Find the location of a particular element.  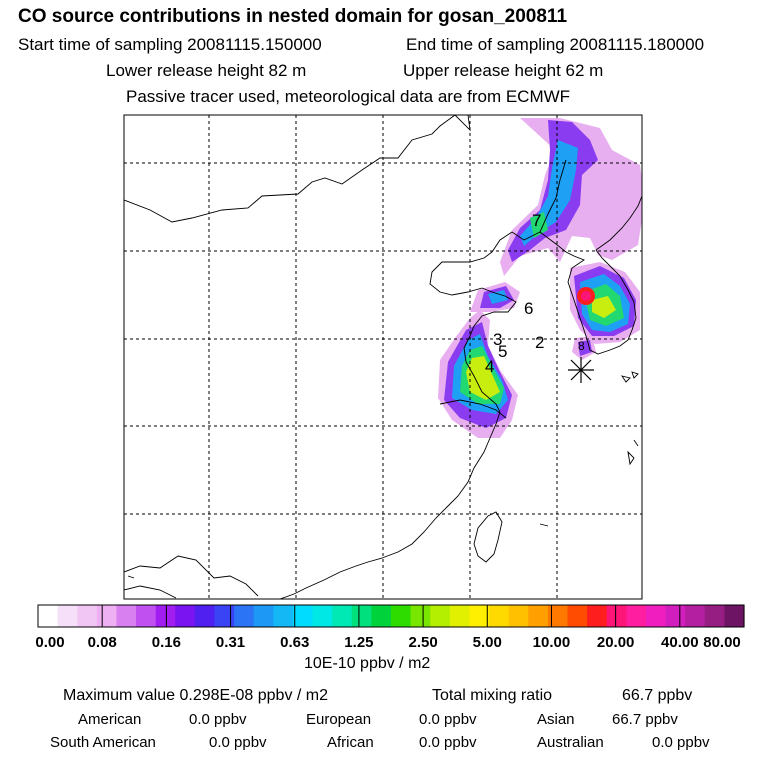

marker-2: 2 is located at coordinates (539, 342).